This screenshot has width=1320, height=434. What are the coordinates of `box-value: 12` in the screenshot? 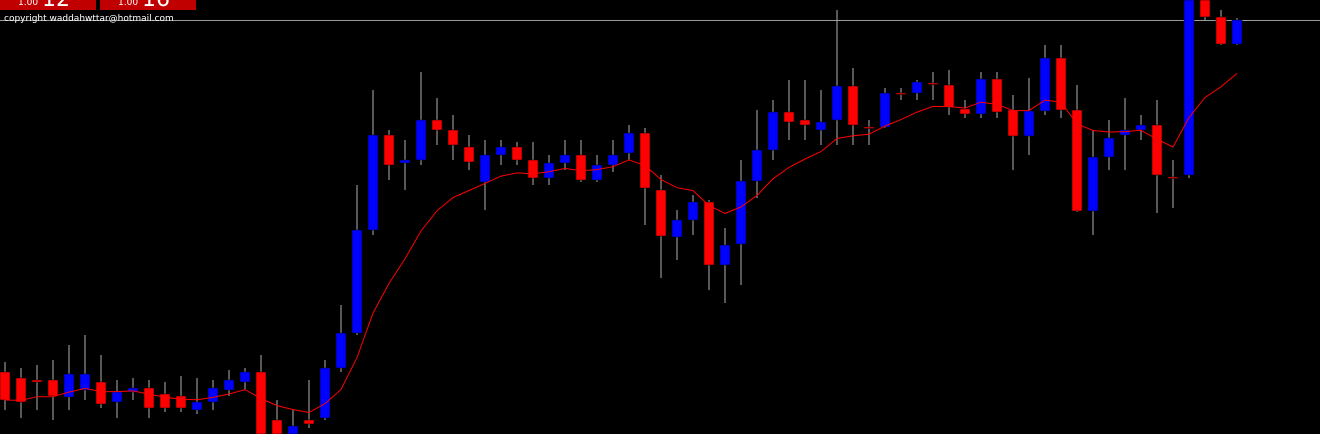 It's located at (56, 6).